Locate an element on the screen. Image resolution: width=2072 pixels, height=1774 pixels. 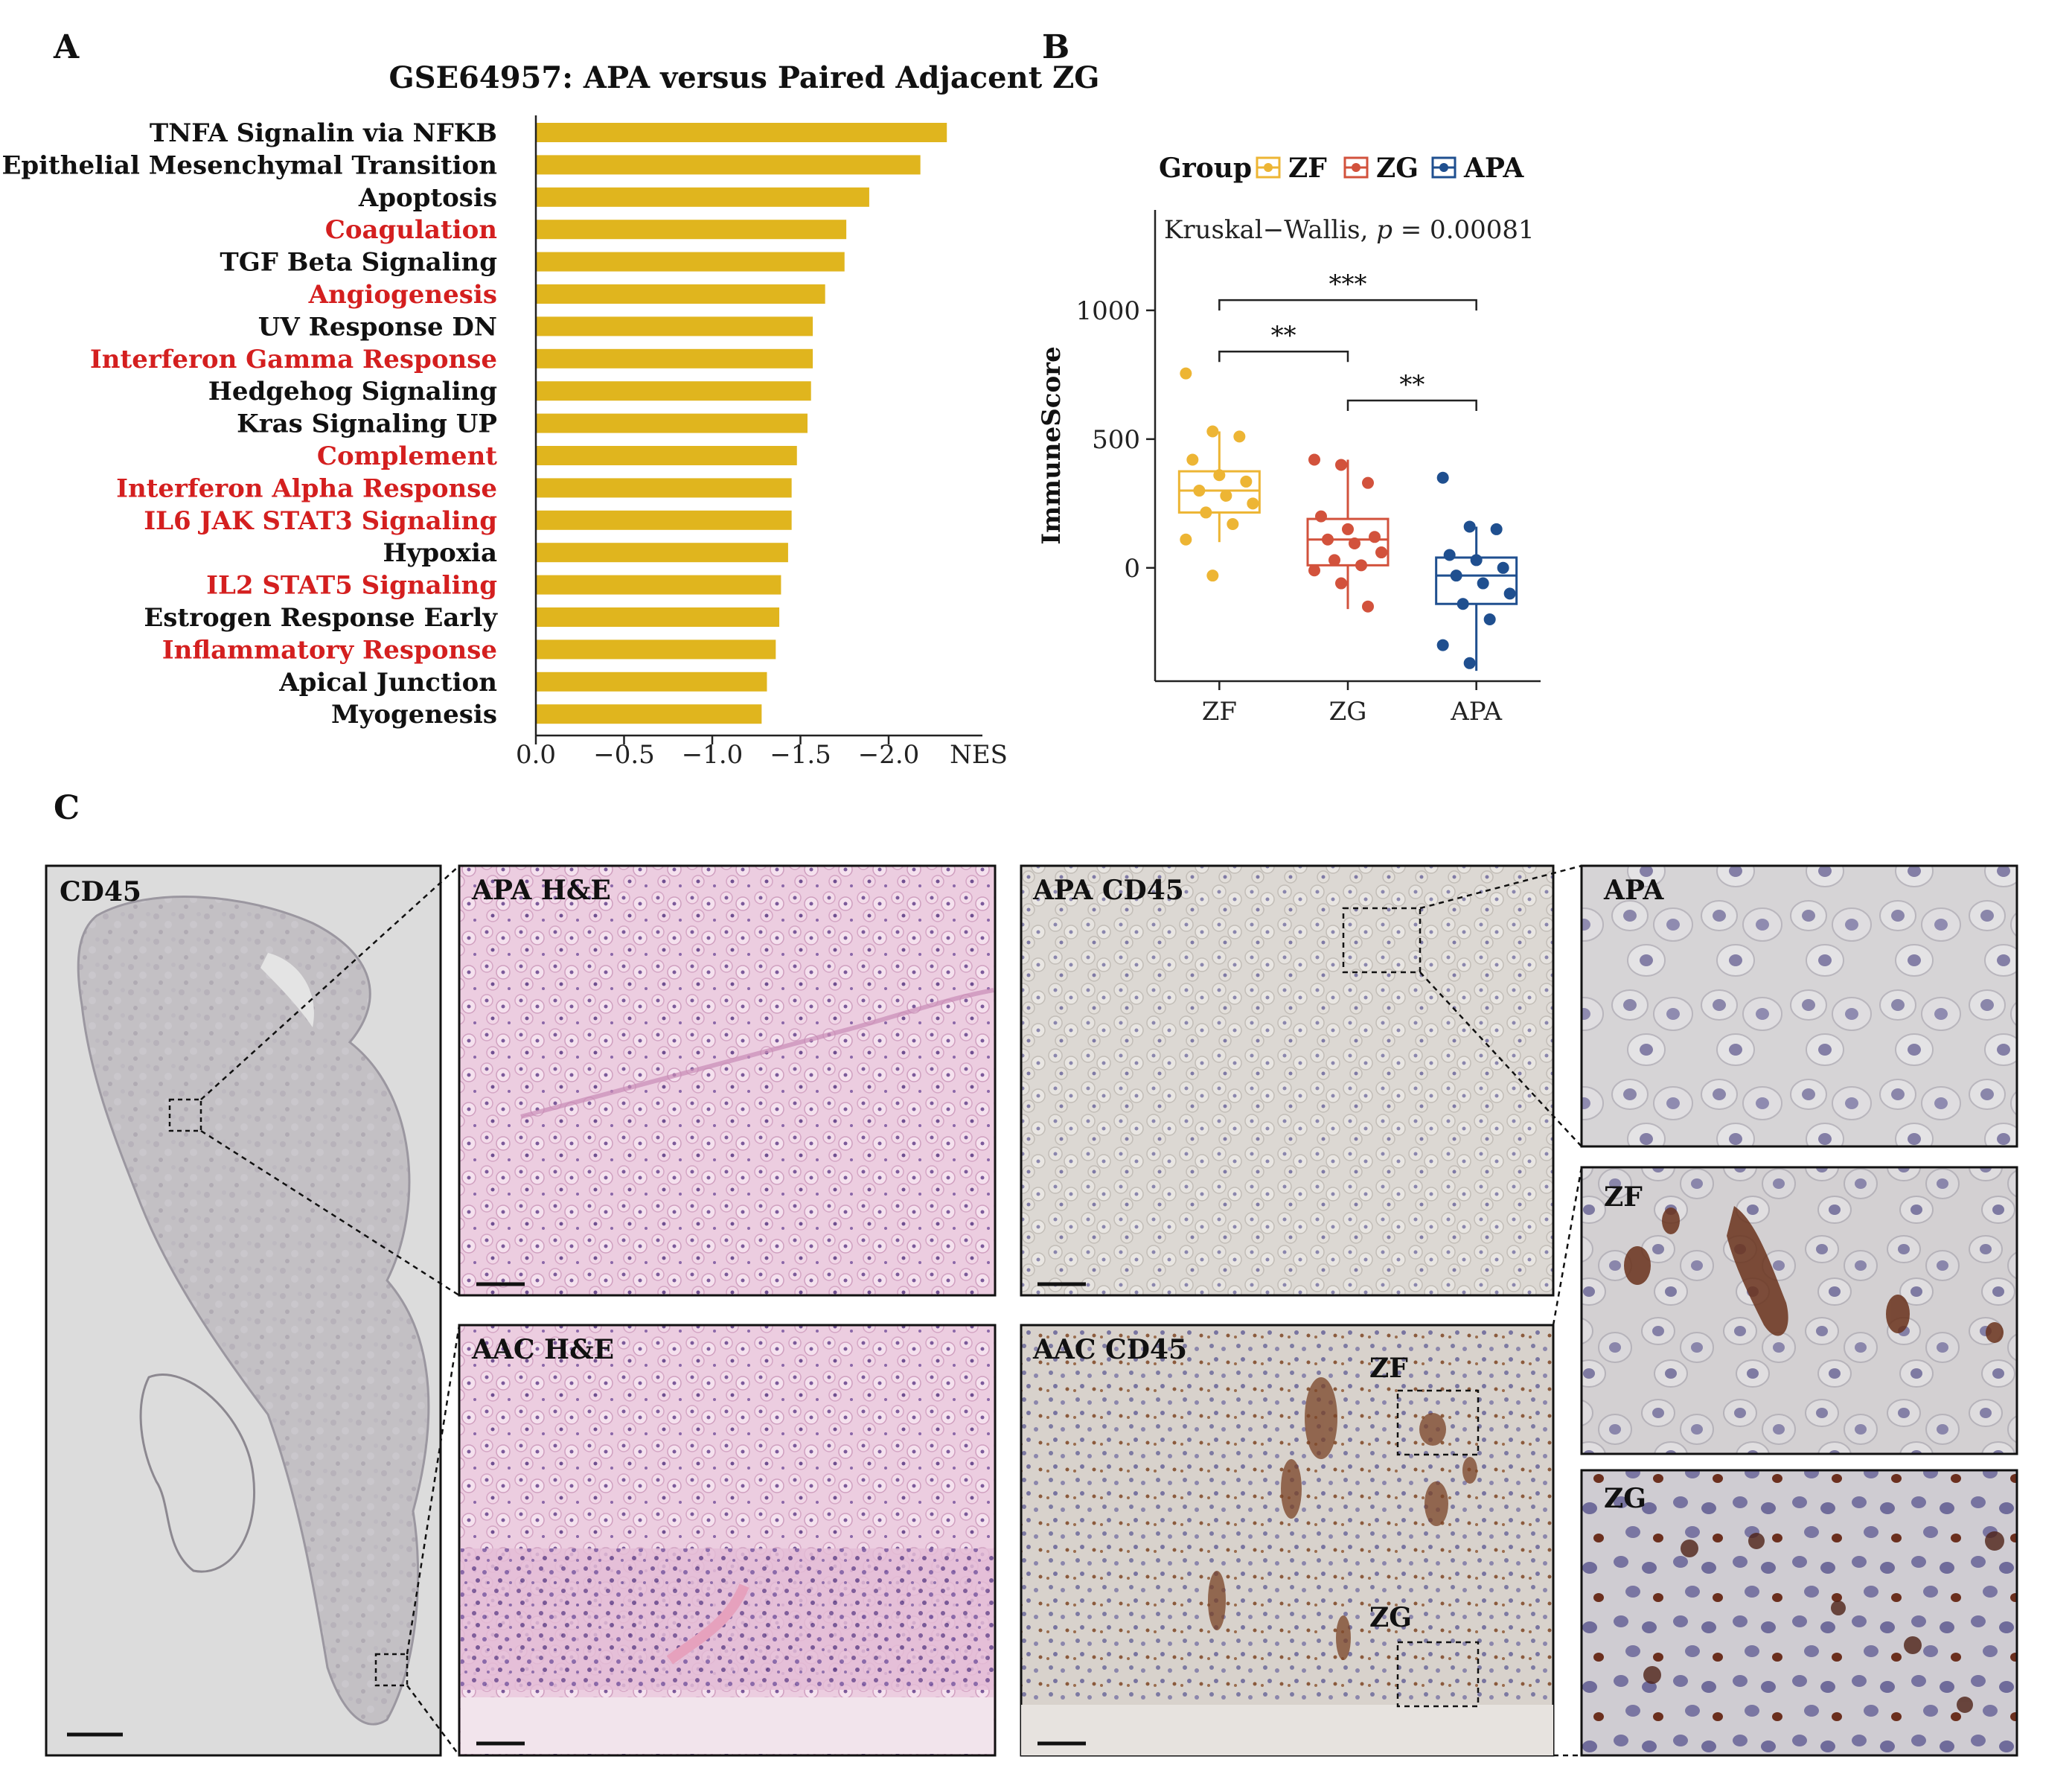
y-tick-label: 0 is located at coordinates (1132, 569).